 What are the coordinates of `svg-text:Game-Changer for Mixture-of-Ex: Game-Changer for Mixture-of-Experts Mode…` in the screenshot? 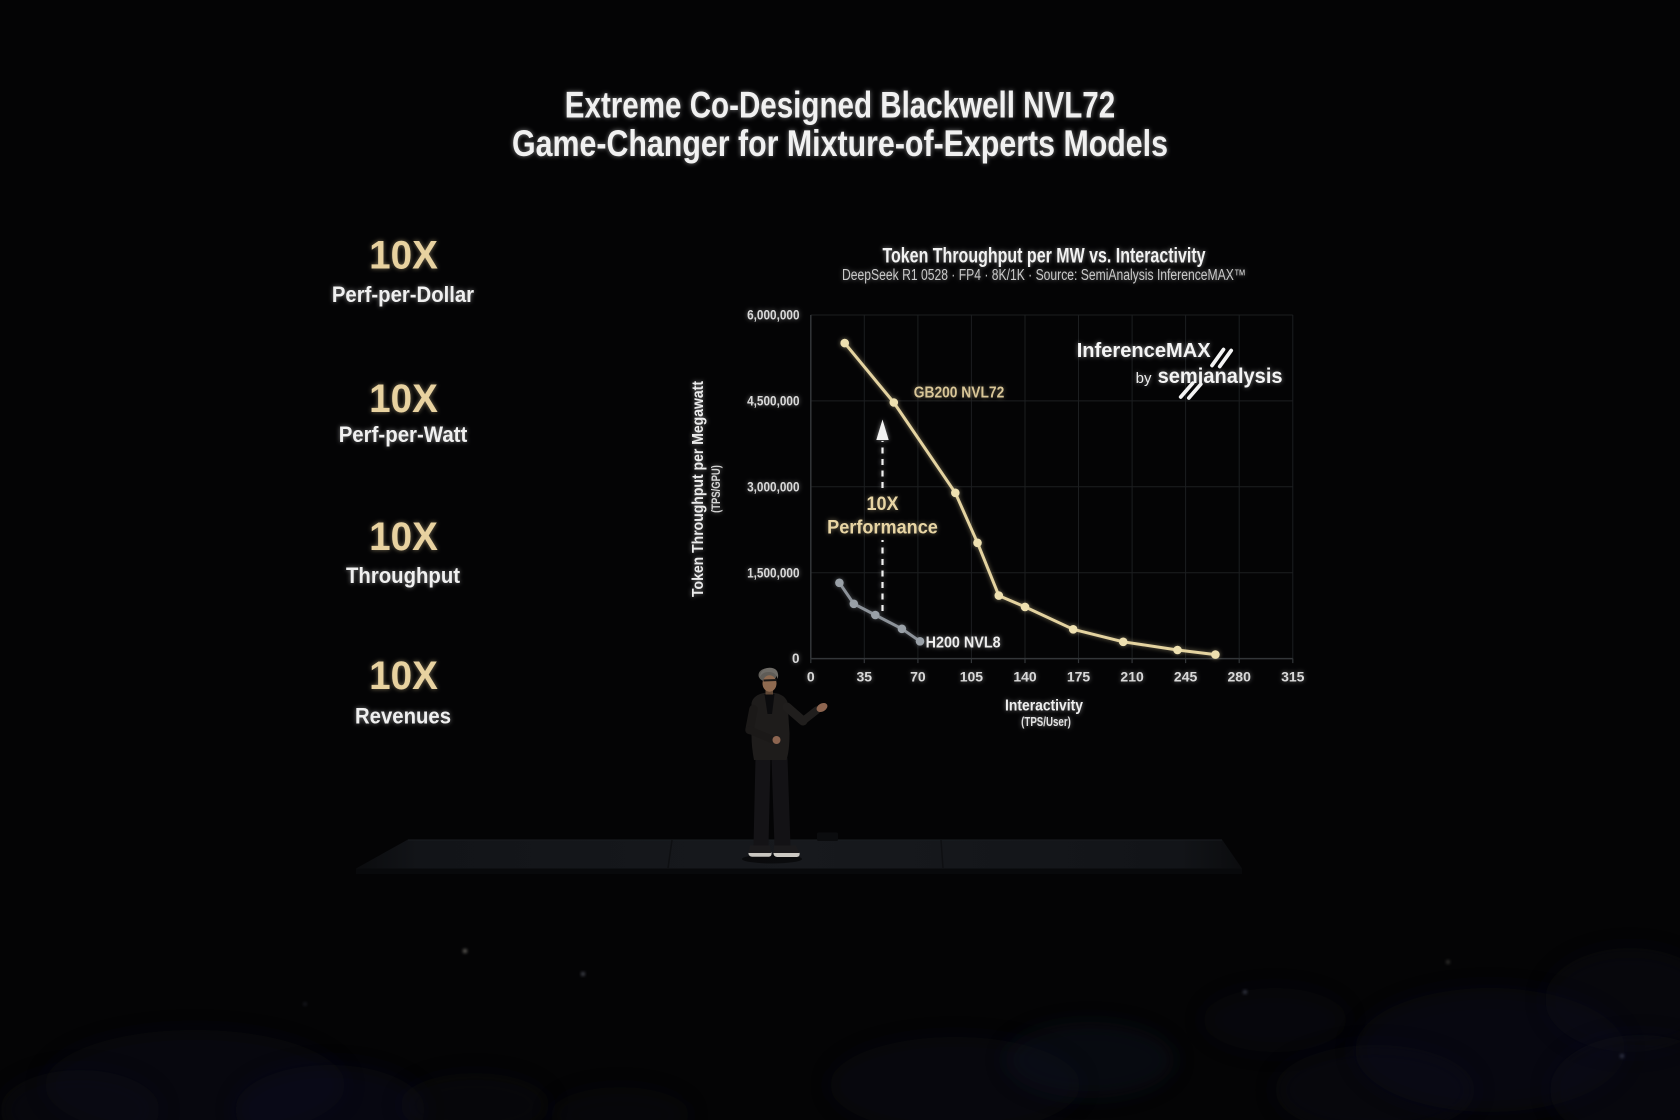 It's located at (840, 143).